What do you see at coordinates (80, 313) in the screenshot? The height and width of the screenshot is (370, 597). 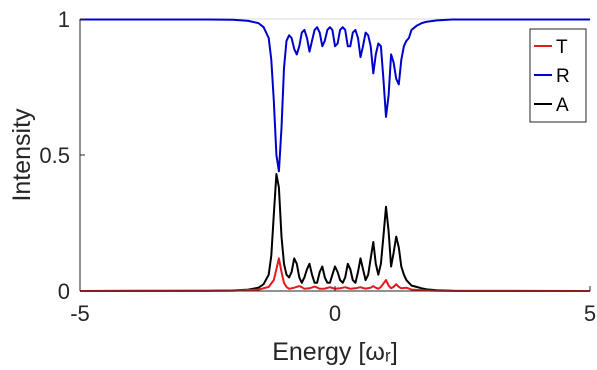 I see `x-tick-label: -5` at bounding box center [80, 313].